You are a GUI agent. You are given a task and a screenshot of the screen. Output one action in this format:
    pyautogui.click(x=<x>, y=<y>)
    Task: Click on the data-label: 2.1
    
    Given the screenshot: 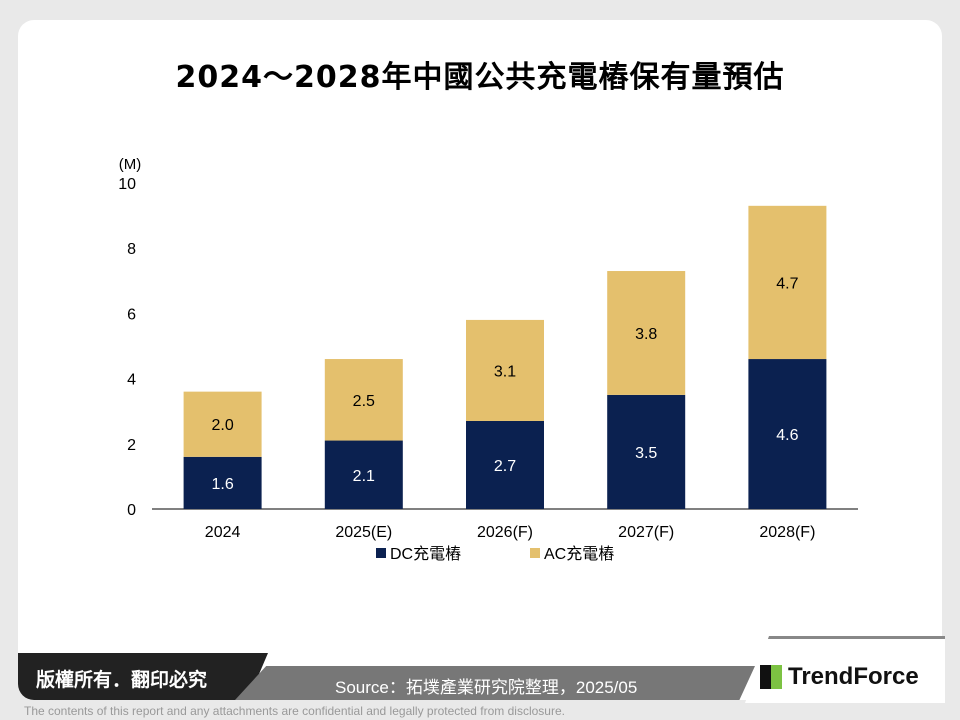 What is the action you would take?
    pyautogui.click(x=364, y=476)
    